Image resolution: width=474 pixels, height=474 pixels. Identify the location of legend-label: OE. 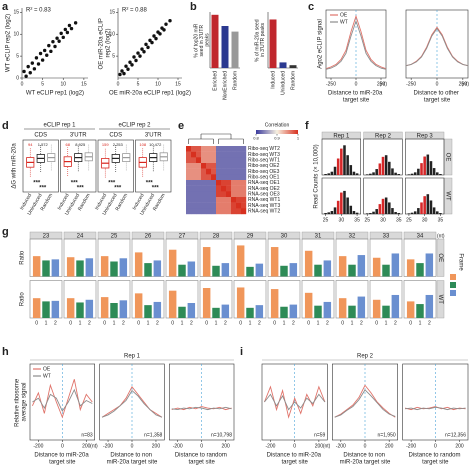
(47, 369).